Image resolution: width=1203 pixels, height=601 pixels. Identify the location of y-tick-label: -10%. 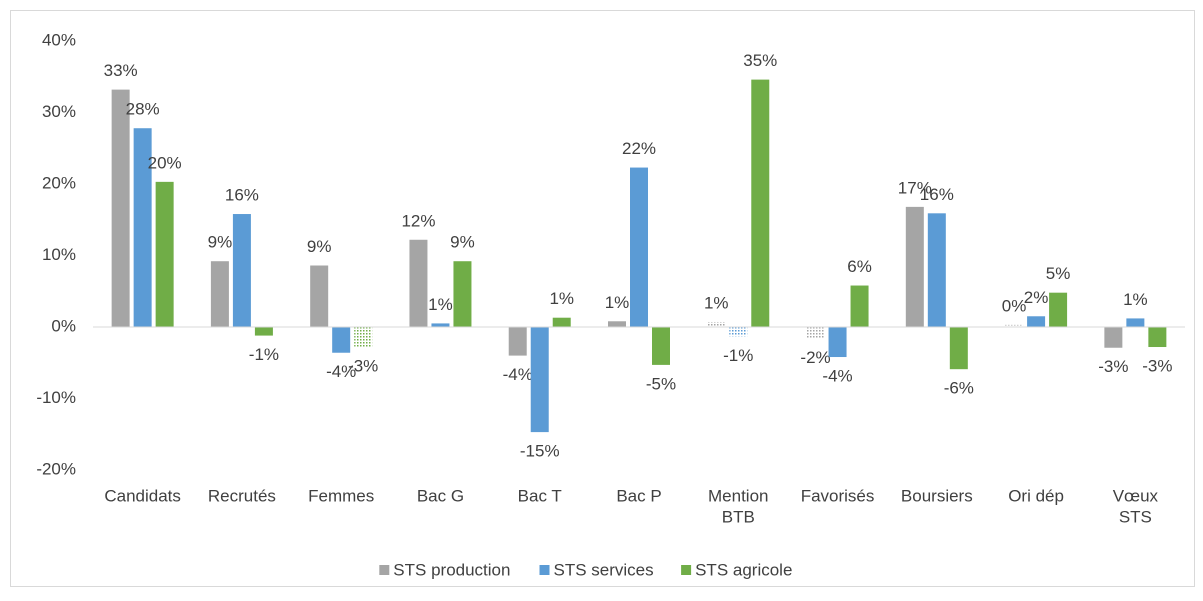
(56, 397).